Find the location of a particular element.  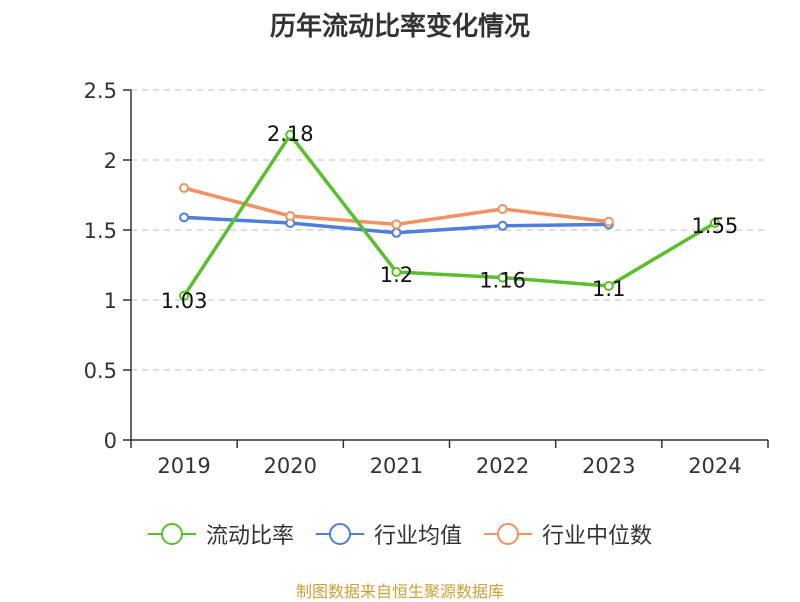

series-line is located at coordinates (396, 206).